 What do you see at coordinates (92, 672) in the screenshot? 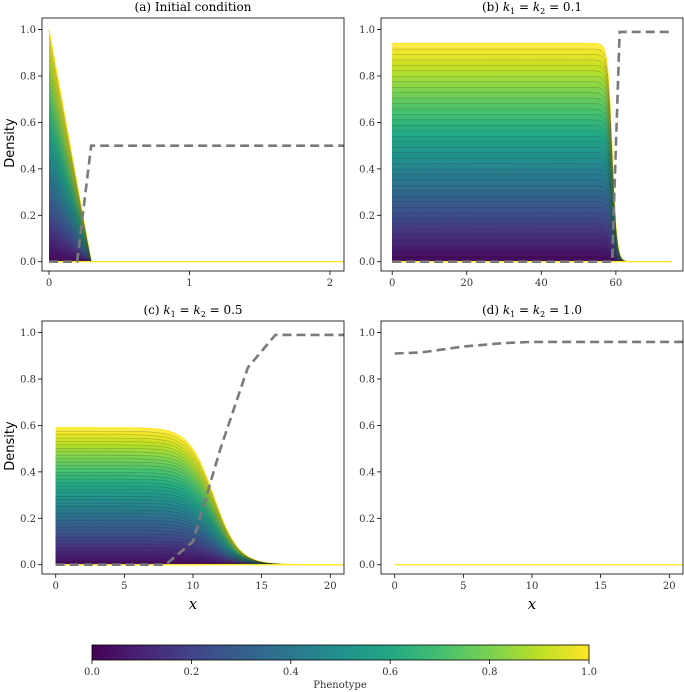
I see `colorbar-tick-label: 0.0` at bounding box center [92, 672].